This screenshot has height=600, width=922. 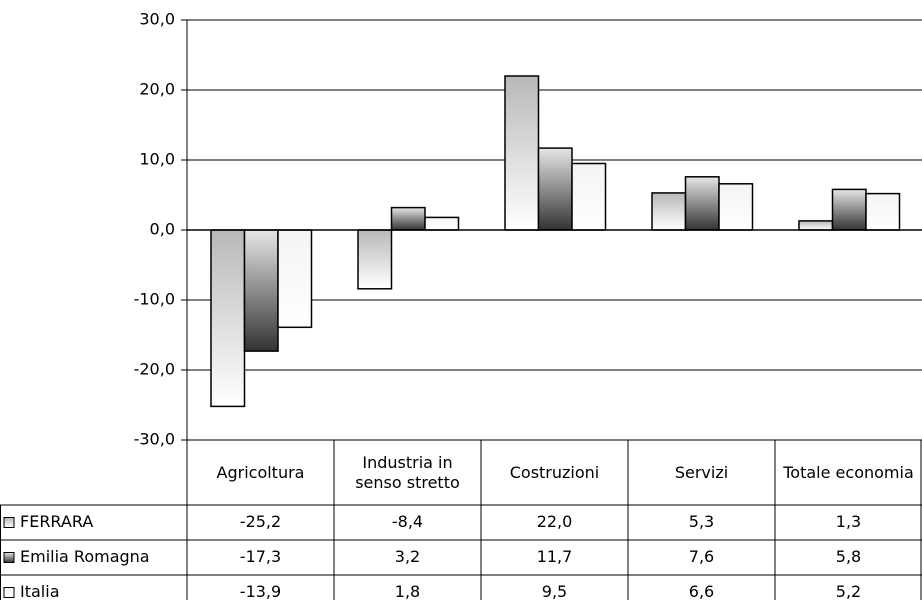 What do you see at coordinates (701, 591) in the screenshot?
I see `data-label: 6,6` at bounding box center [701, 591].